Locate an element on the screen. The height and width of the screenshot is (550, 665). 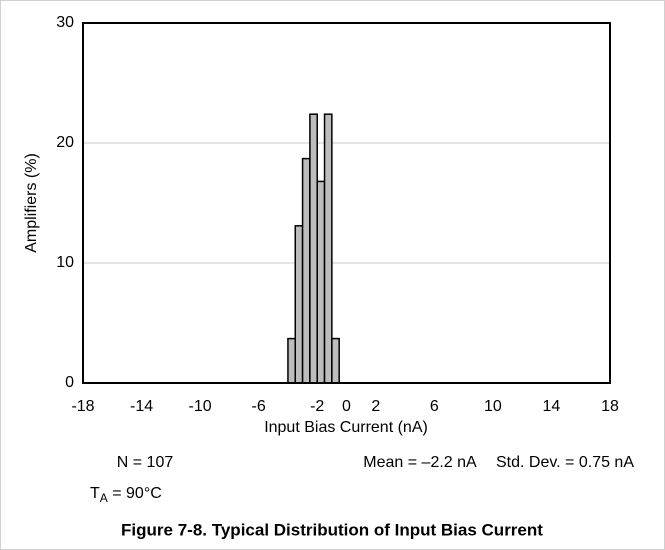
x-tick-label: 2 is located at coordinates (375, 406).